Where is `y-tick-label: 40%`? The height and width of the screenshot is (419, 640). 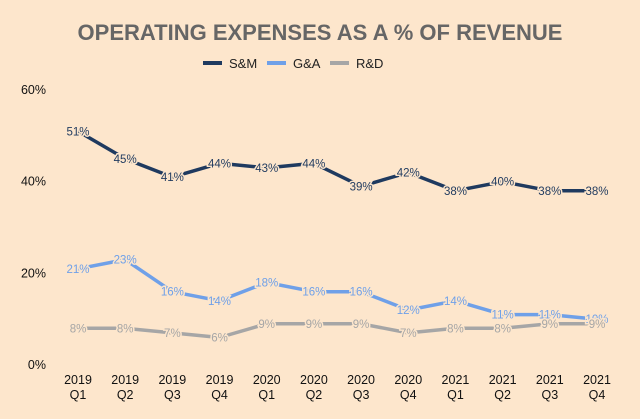
y-tick-label: 40% is located at coordinates (33, 182).